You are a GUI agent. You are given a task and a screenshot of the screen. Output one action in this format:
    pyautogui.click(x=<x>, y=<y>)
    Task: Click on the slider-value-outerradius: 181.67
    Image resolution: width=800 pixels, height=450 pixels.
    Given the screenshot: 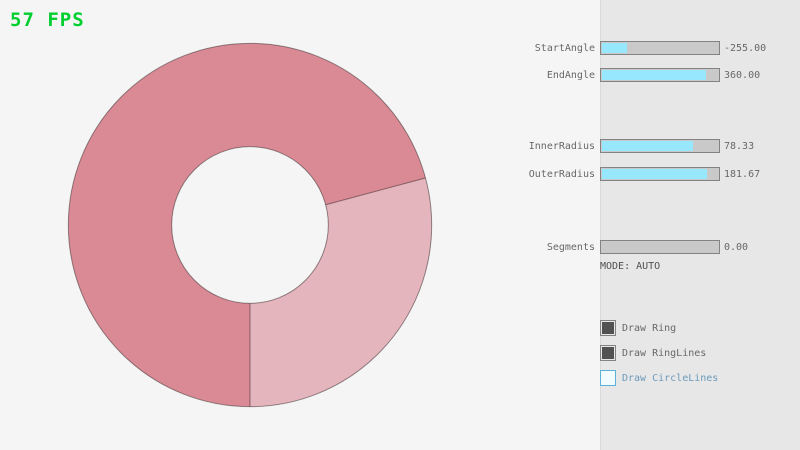 What is the action you would take?
    pyautogui.click(x=742, y=174)
    